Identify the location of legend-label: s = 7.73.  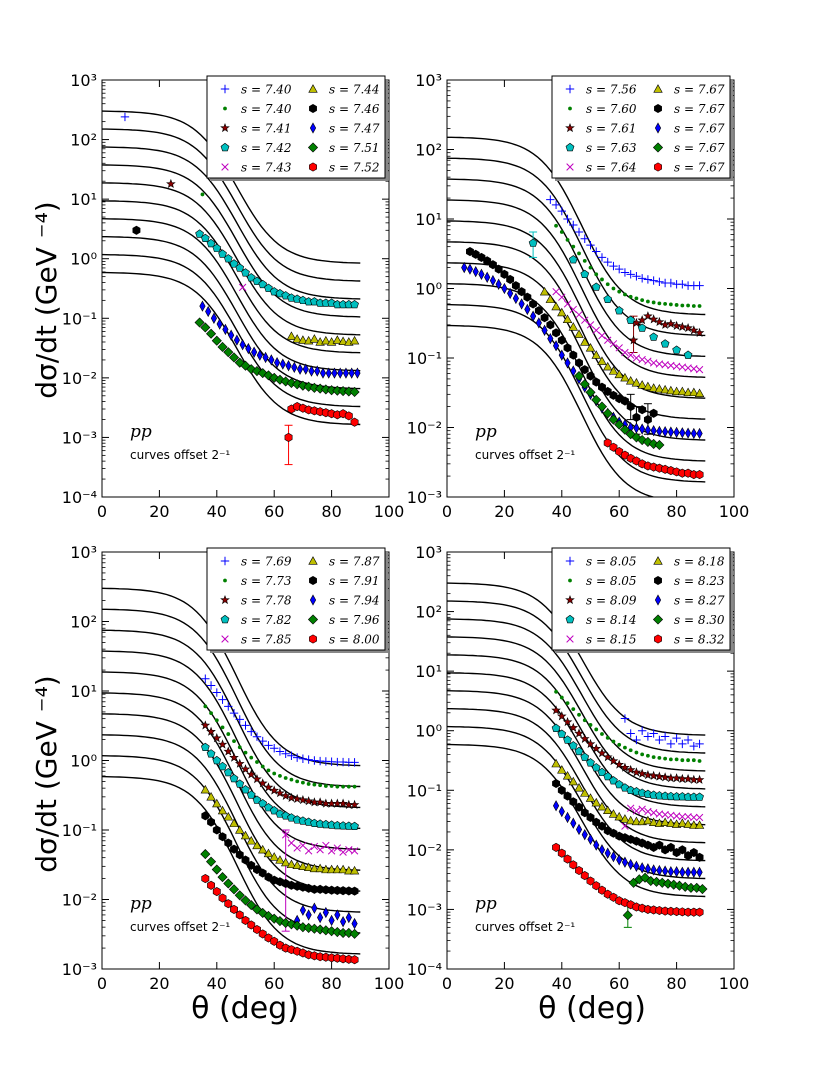
(266, 581).